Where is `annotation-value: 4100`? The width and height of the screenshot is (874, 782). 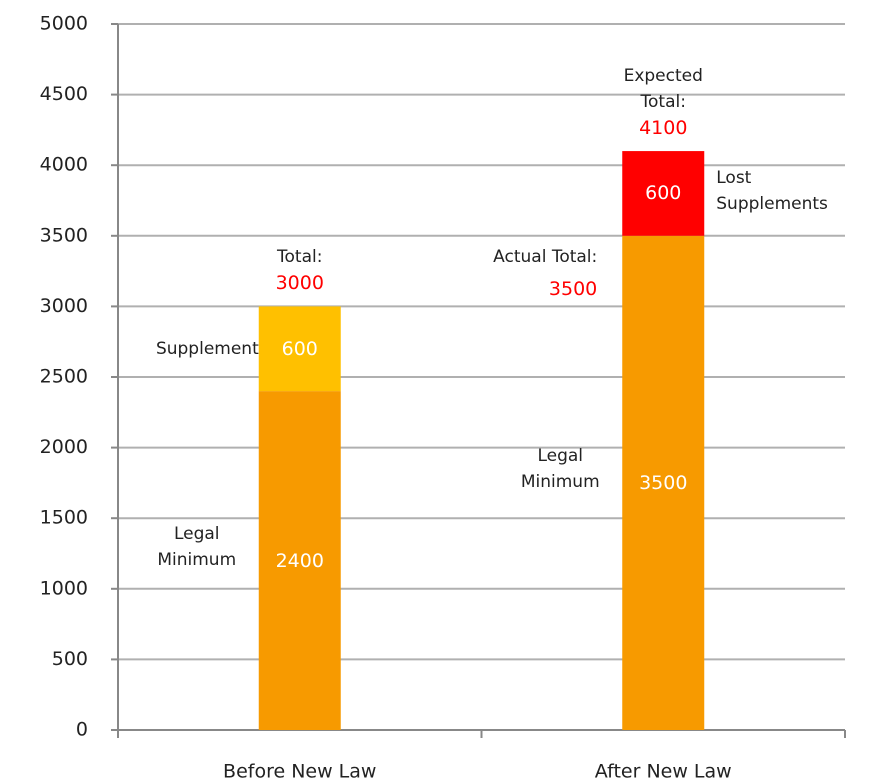 annotation-value: 4100 is located at coordinates (663, 128).